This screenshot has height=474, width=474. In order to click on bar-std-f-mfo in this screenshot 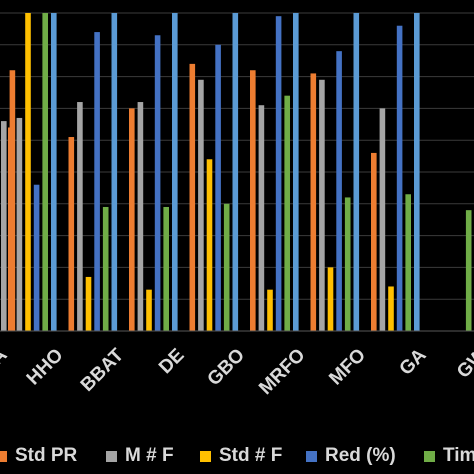, I will do `click(330, 299)`.